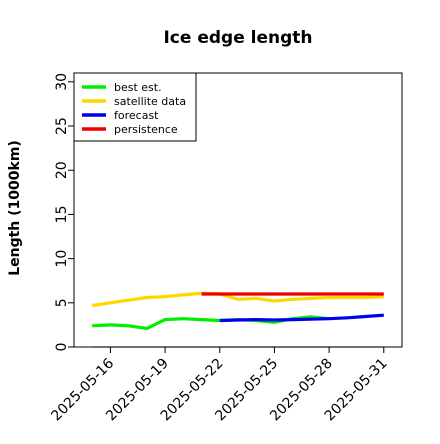 The width and height of the screenshot is (440, 444). What do you see at coordinates (62, 82) in the screenshot?
I see `y-tick-label: 30` at bounding box center [62, 82].